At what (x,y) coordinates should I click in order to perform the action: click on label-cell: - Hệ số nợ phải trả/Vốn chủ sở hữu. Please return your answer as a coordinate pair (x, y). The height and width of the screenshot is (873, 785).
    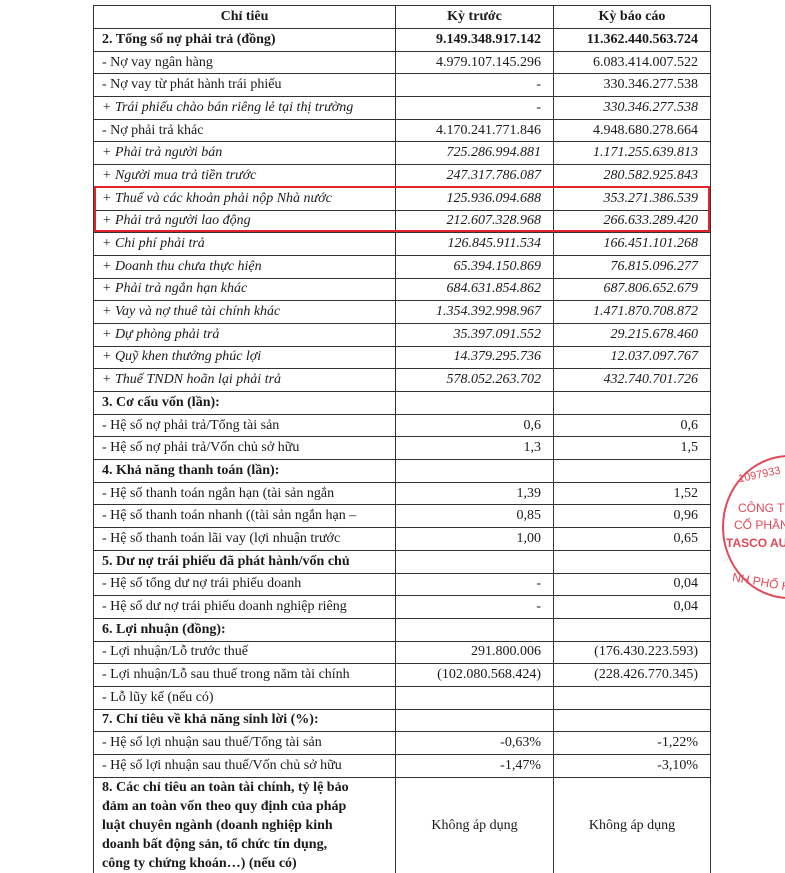
    Looking at the image, I should click on (244, 448).